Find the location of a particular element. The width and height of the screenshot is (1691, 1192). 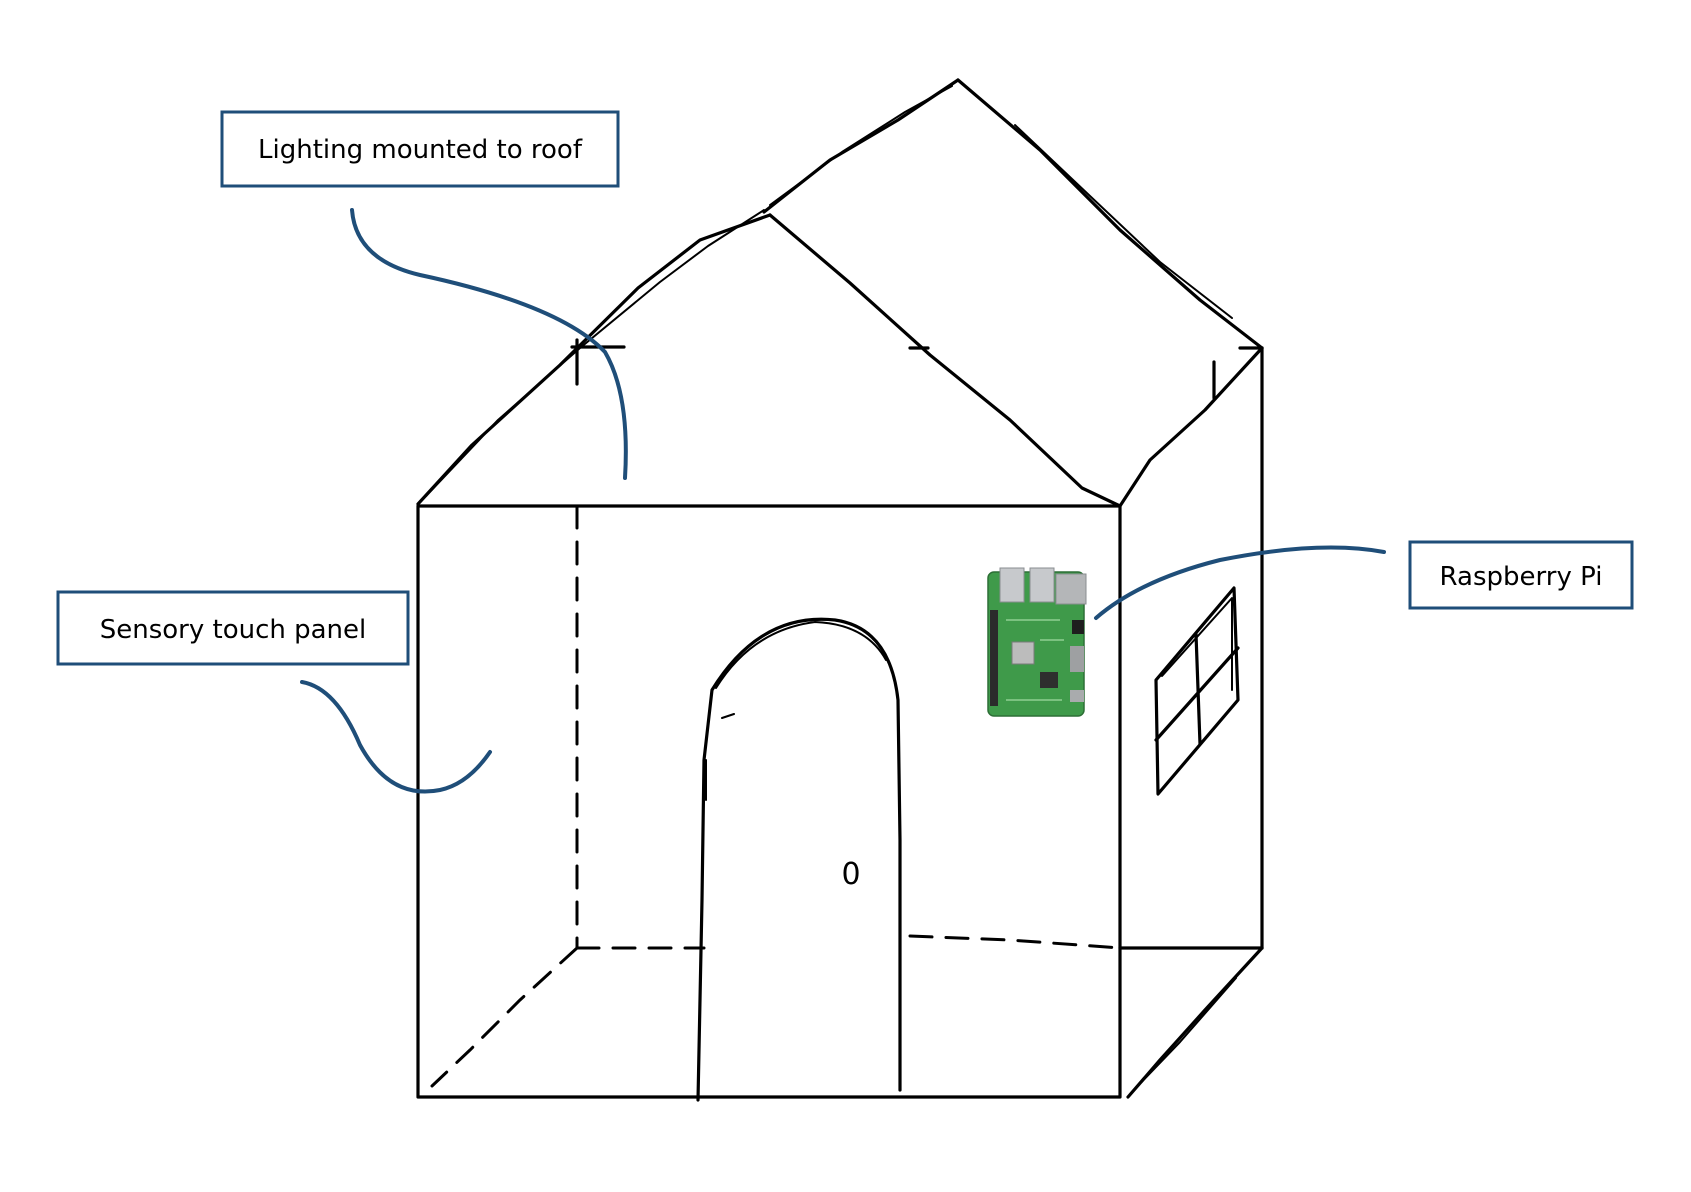

roof-back-right-slope is located at coordinates (1110, 214).